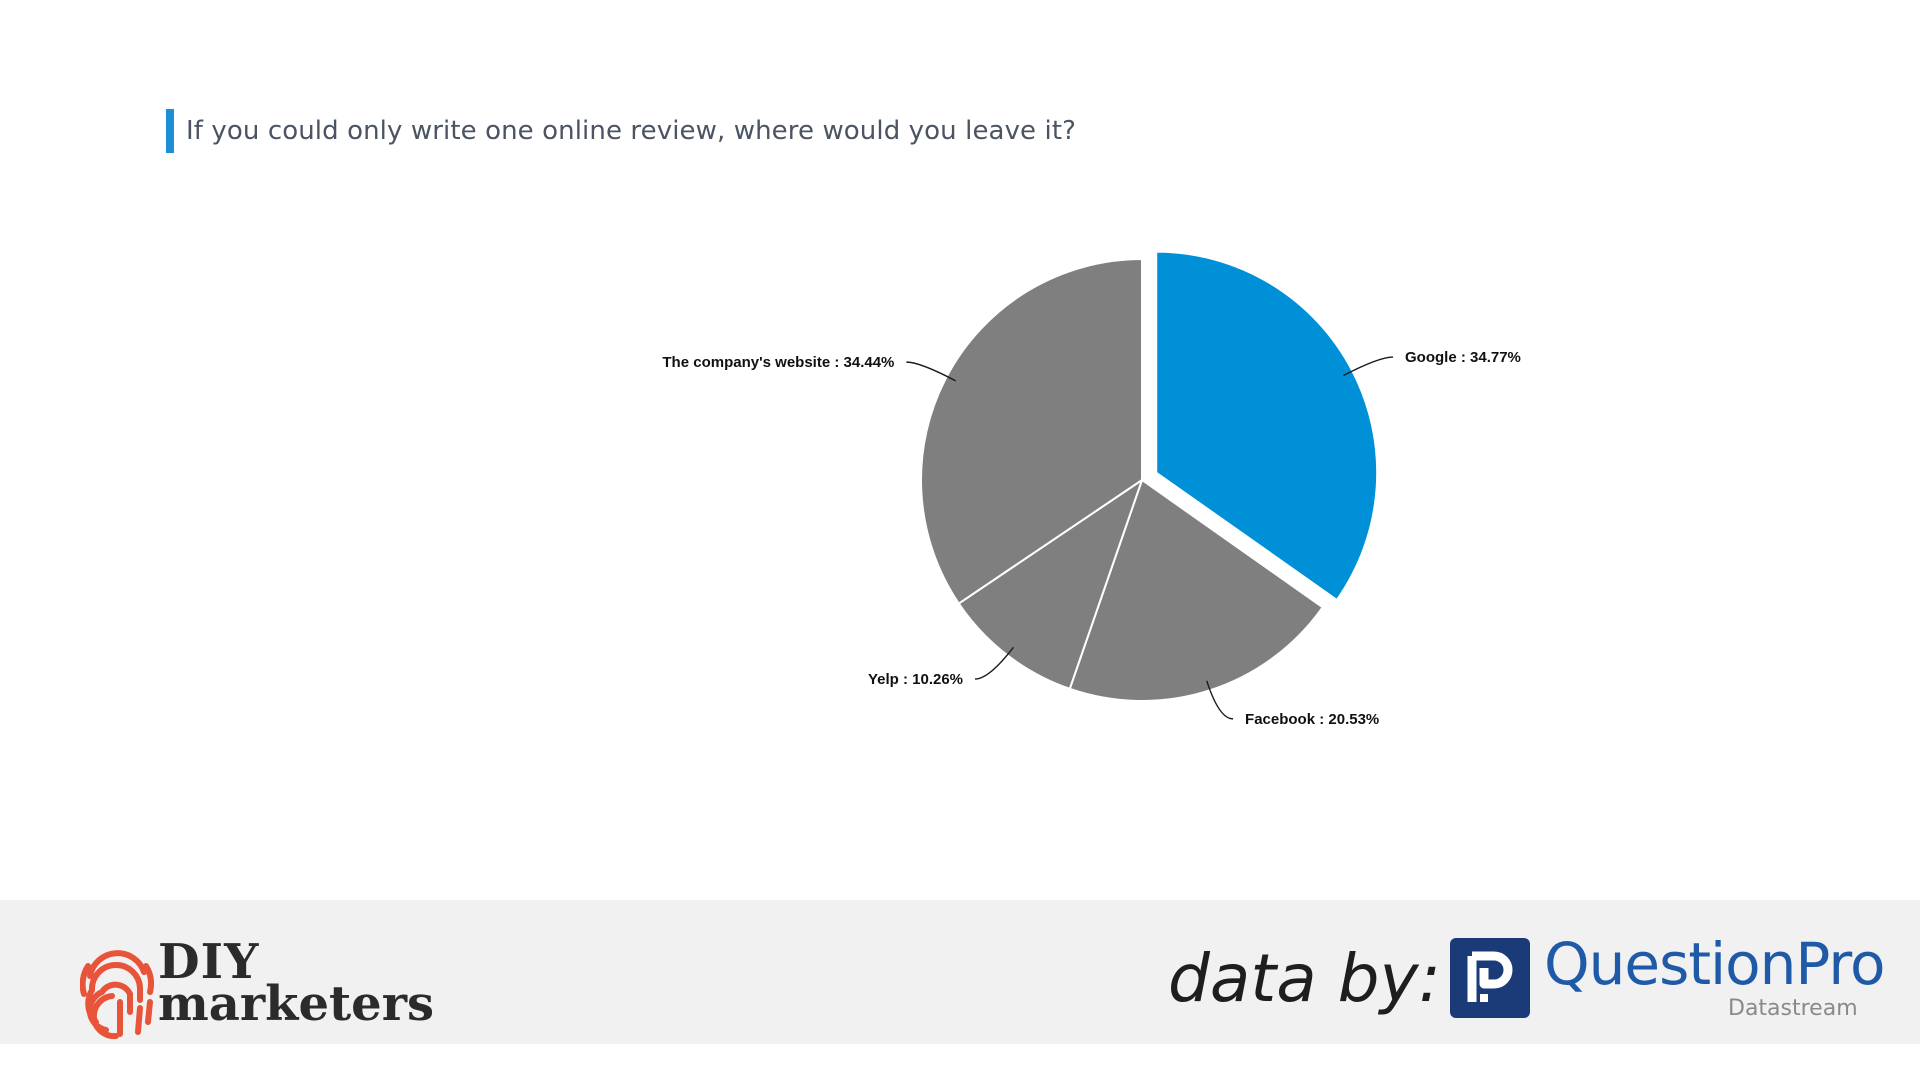 This screenshot has width=1920, height=1080. What do you see at coordinates (931, 371) in the screenshot?
I see `pie-leader-the-company-s-website` at bounding box center [931, 371].